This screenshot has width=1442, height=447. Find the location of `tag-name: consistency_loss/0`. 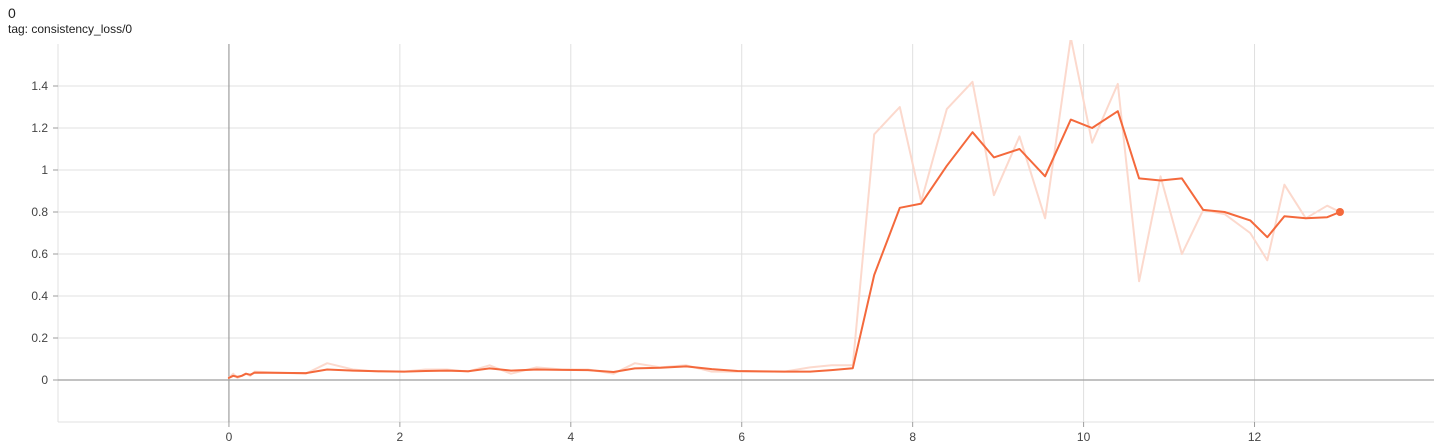

tag-name: consistency_loss/0 is located at coordinates (82, 29).